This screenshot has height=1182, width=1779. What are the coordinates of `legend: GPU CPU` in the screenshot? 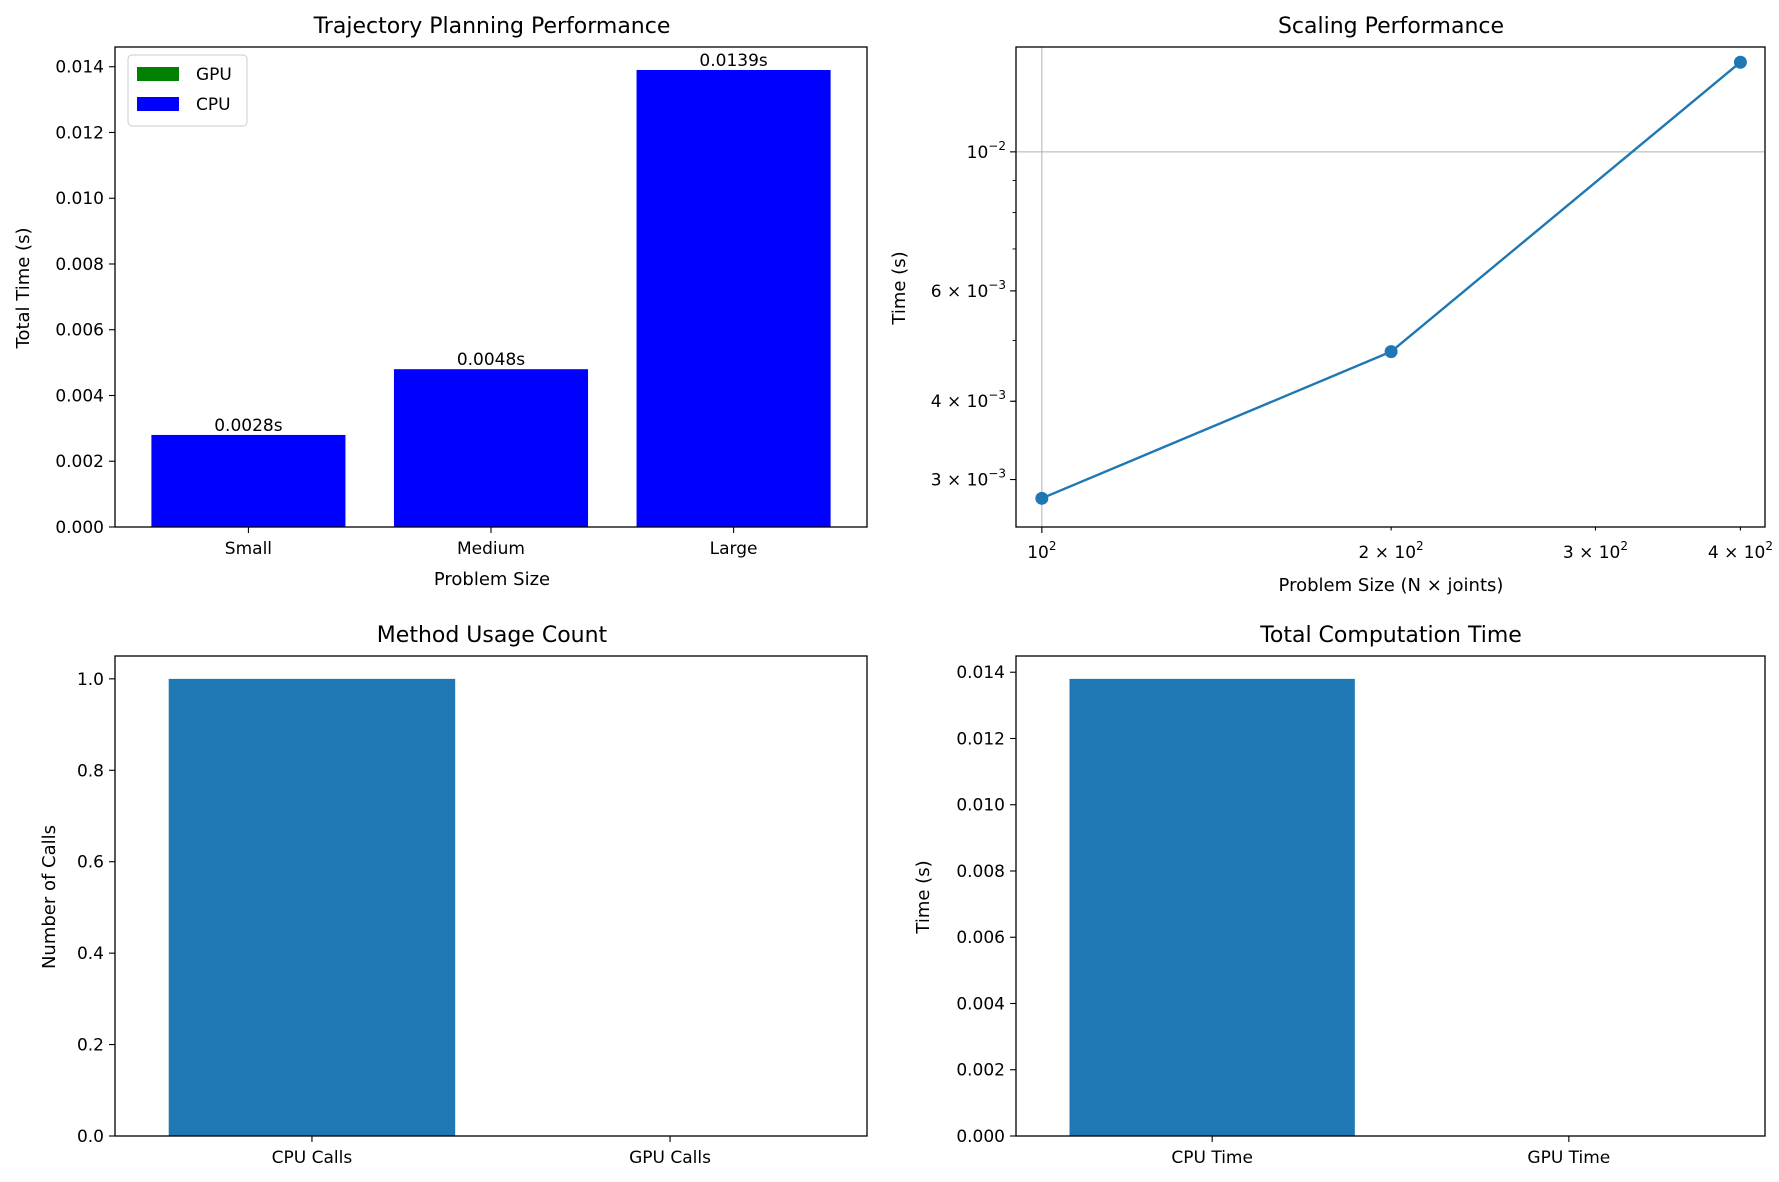 It's located at (187, 90).